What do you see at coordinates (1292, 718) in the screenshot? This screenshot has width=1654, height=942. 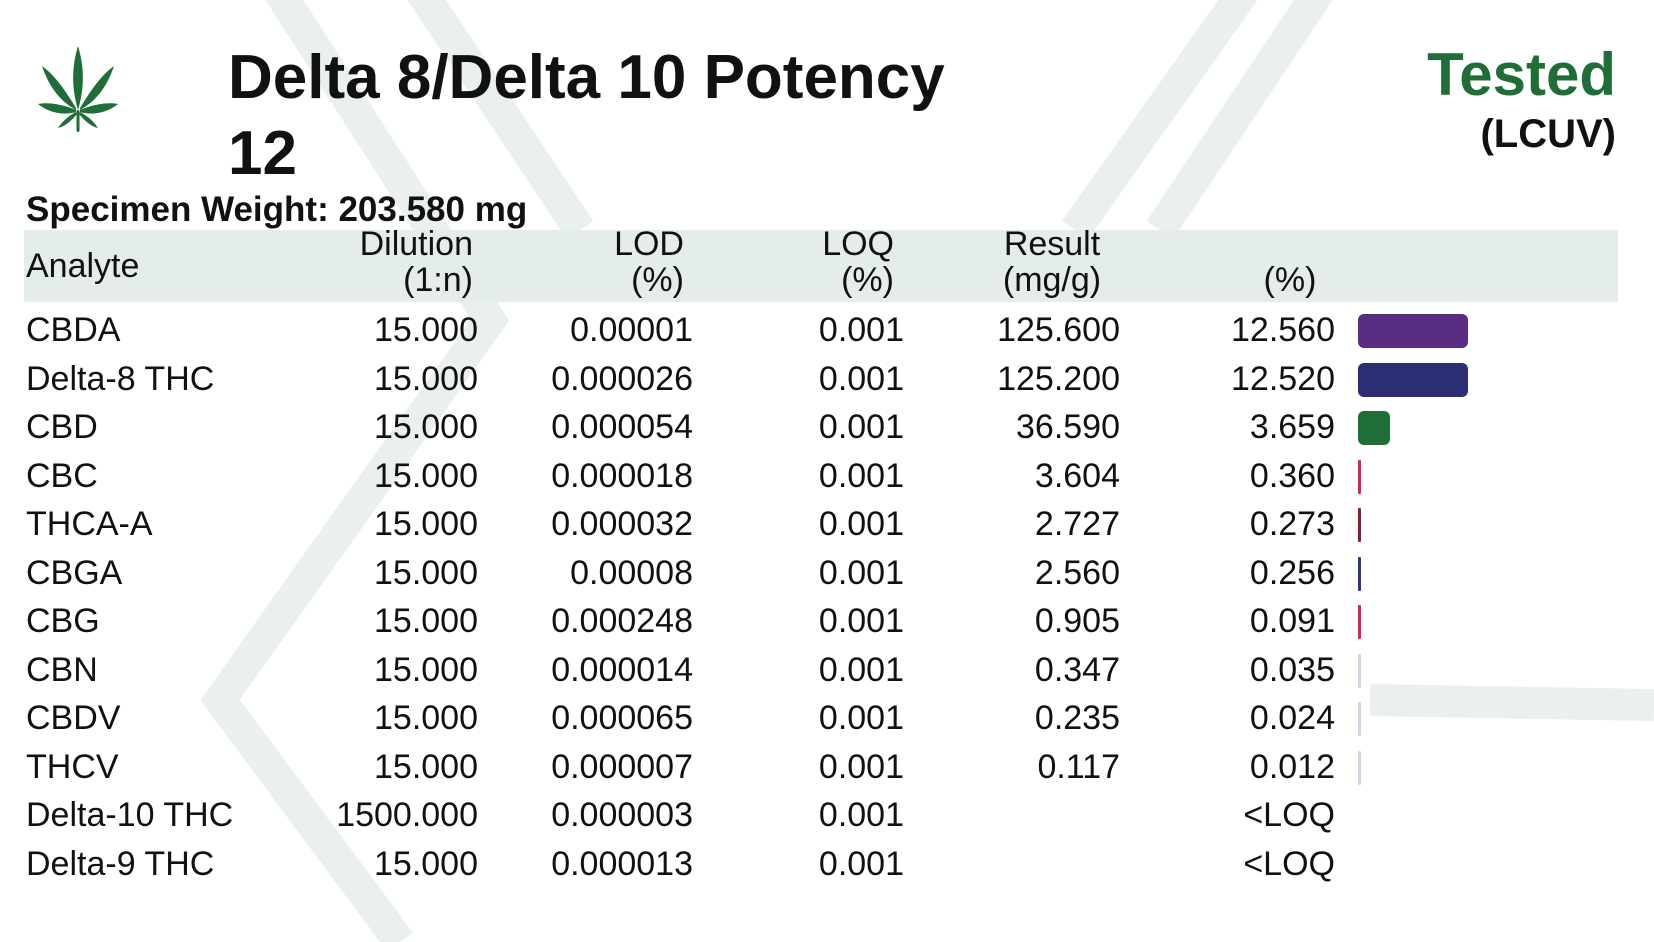 I see `cell-percent: 0.024` at bounding box center [1292, 718].